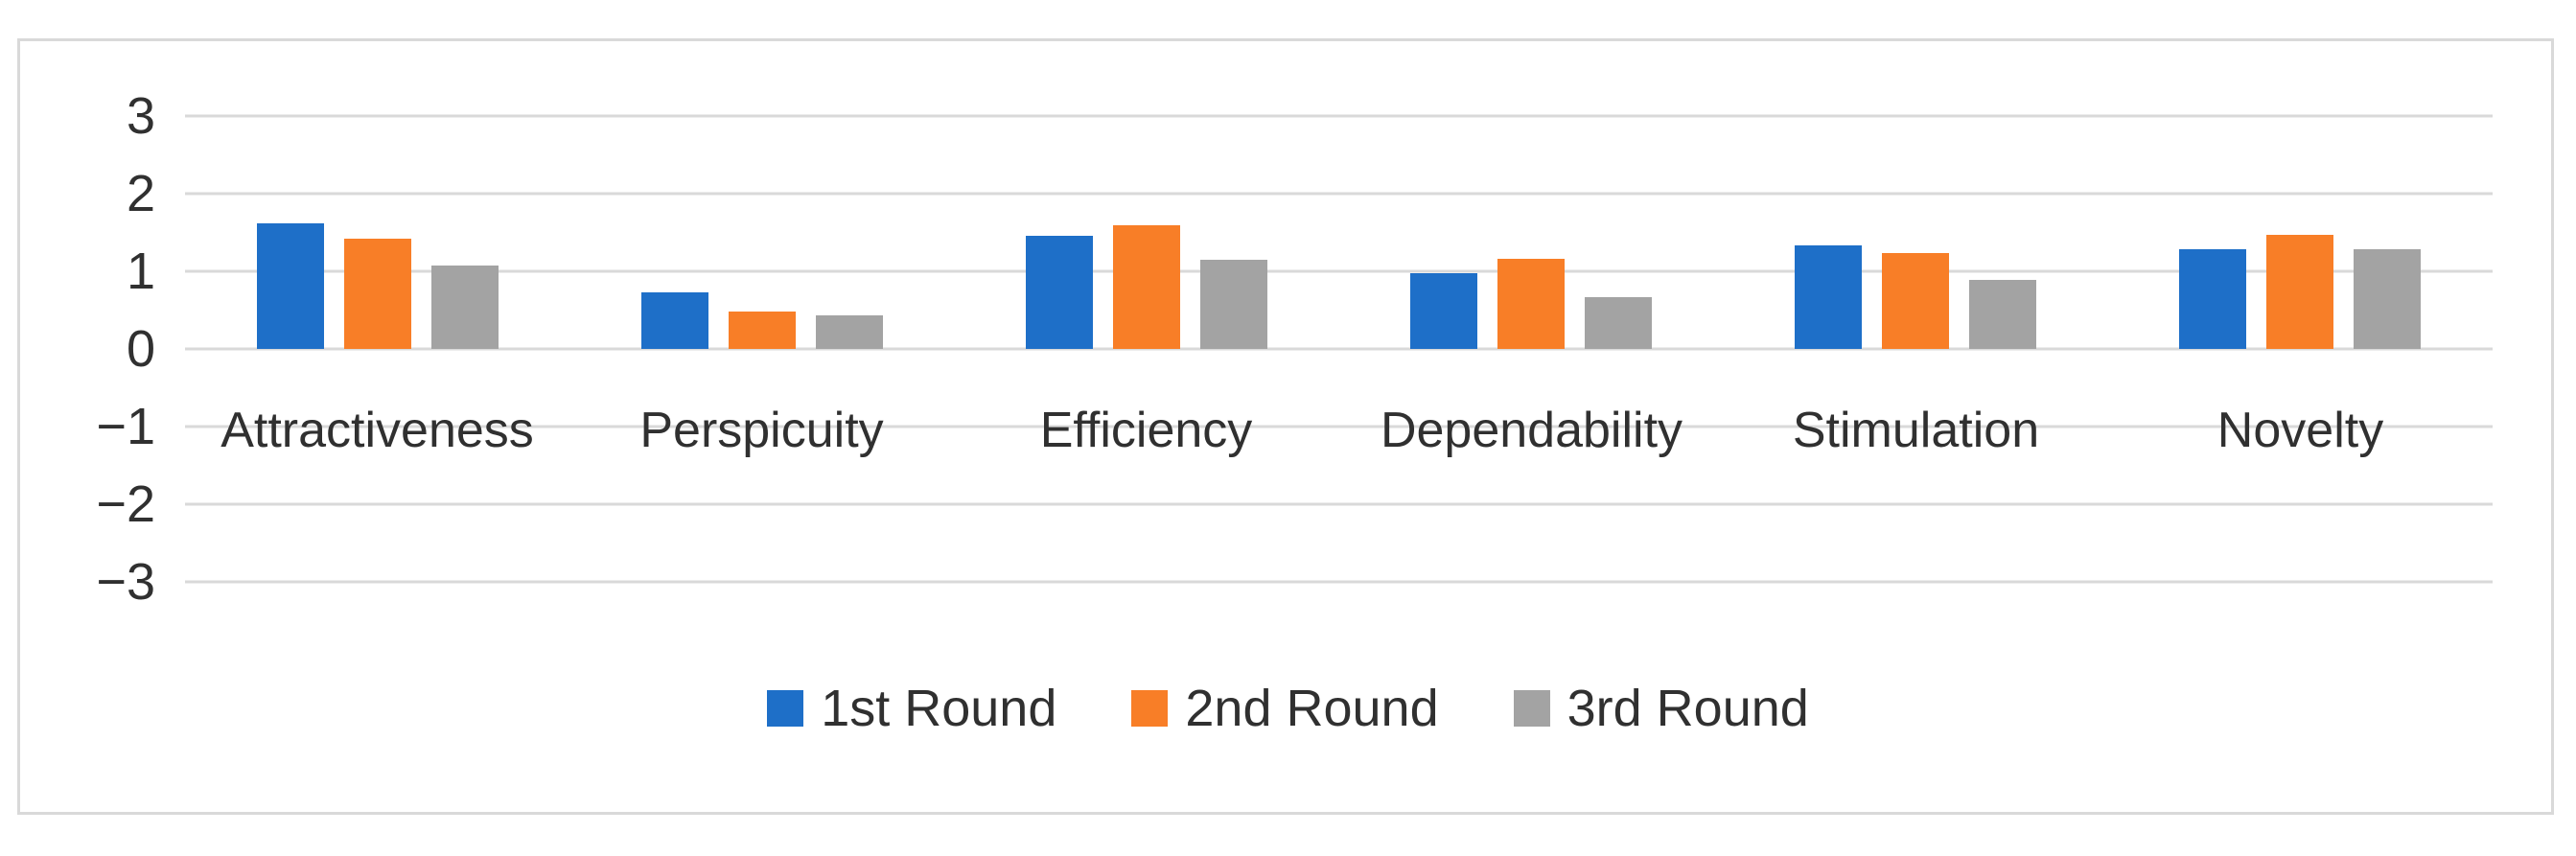  I want to click on bar-stimulation-2nd-round, so click(1916, 301).